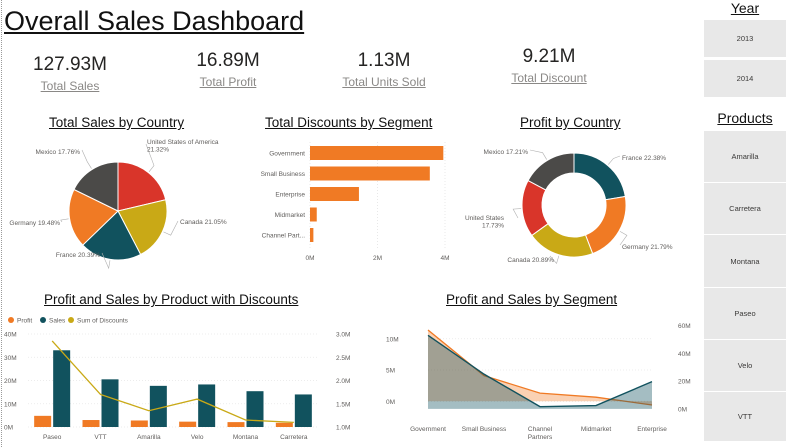 Image resolution: width=801 pixels, height=447 pixels. What do you see at coordinates (149, 437) in the screenshot?
I see `x-tick-label: Amarilla` at bounding box center [149, 437].